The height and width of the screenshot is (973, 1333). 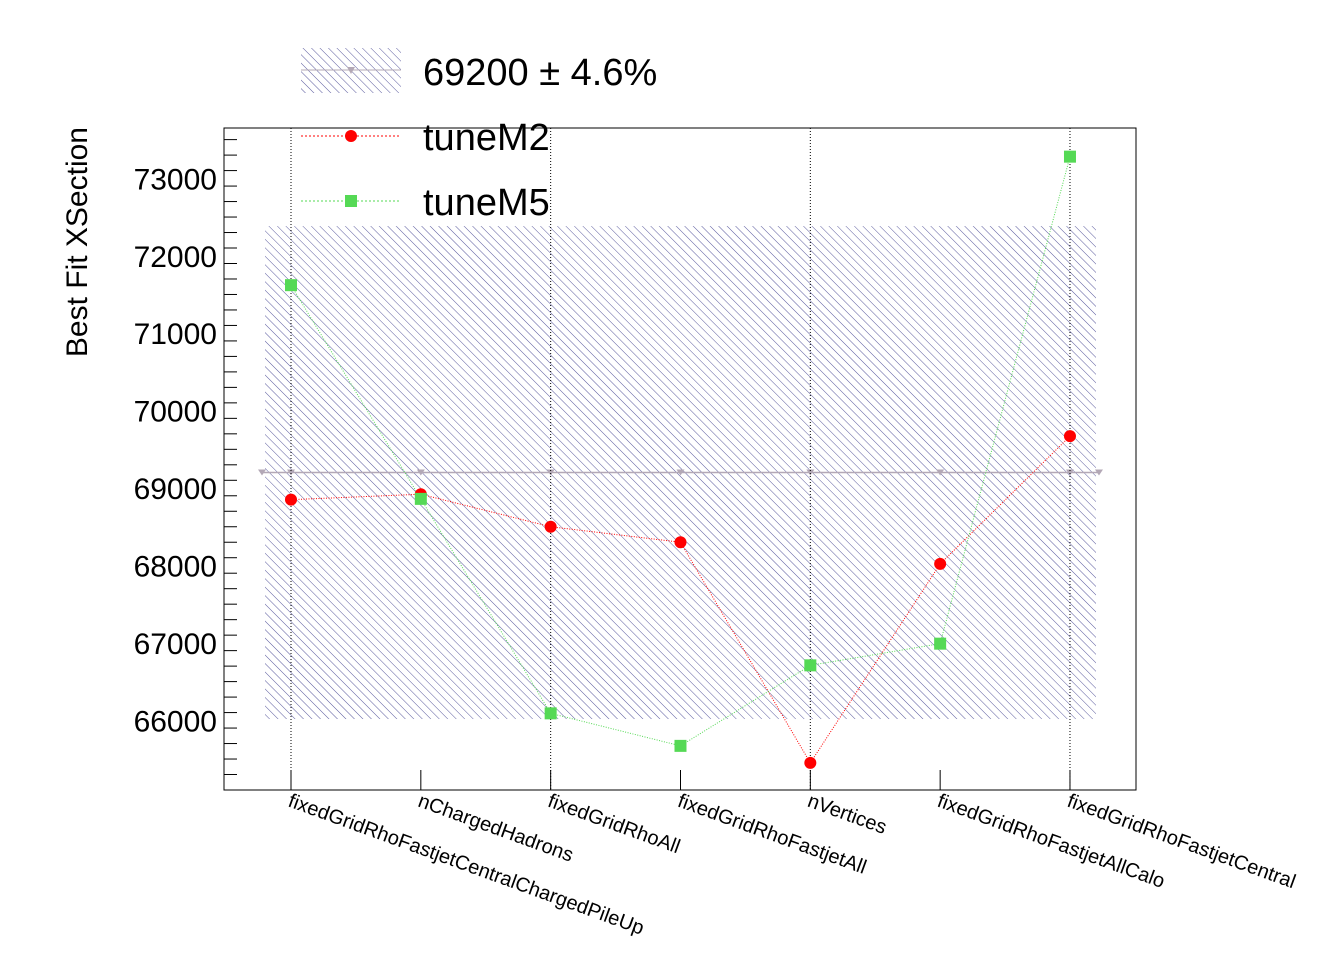 I want to click on y-tick-label: 69000, so click(x=175, y=489).